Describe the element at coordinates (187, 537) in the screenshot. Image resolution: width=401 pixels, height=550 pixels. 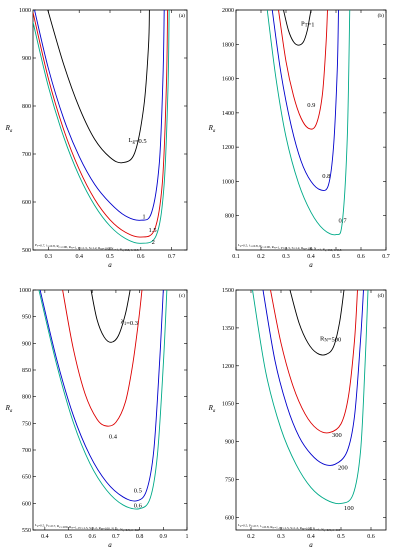
I see `x-tick-label: 1` at that location.